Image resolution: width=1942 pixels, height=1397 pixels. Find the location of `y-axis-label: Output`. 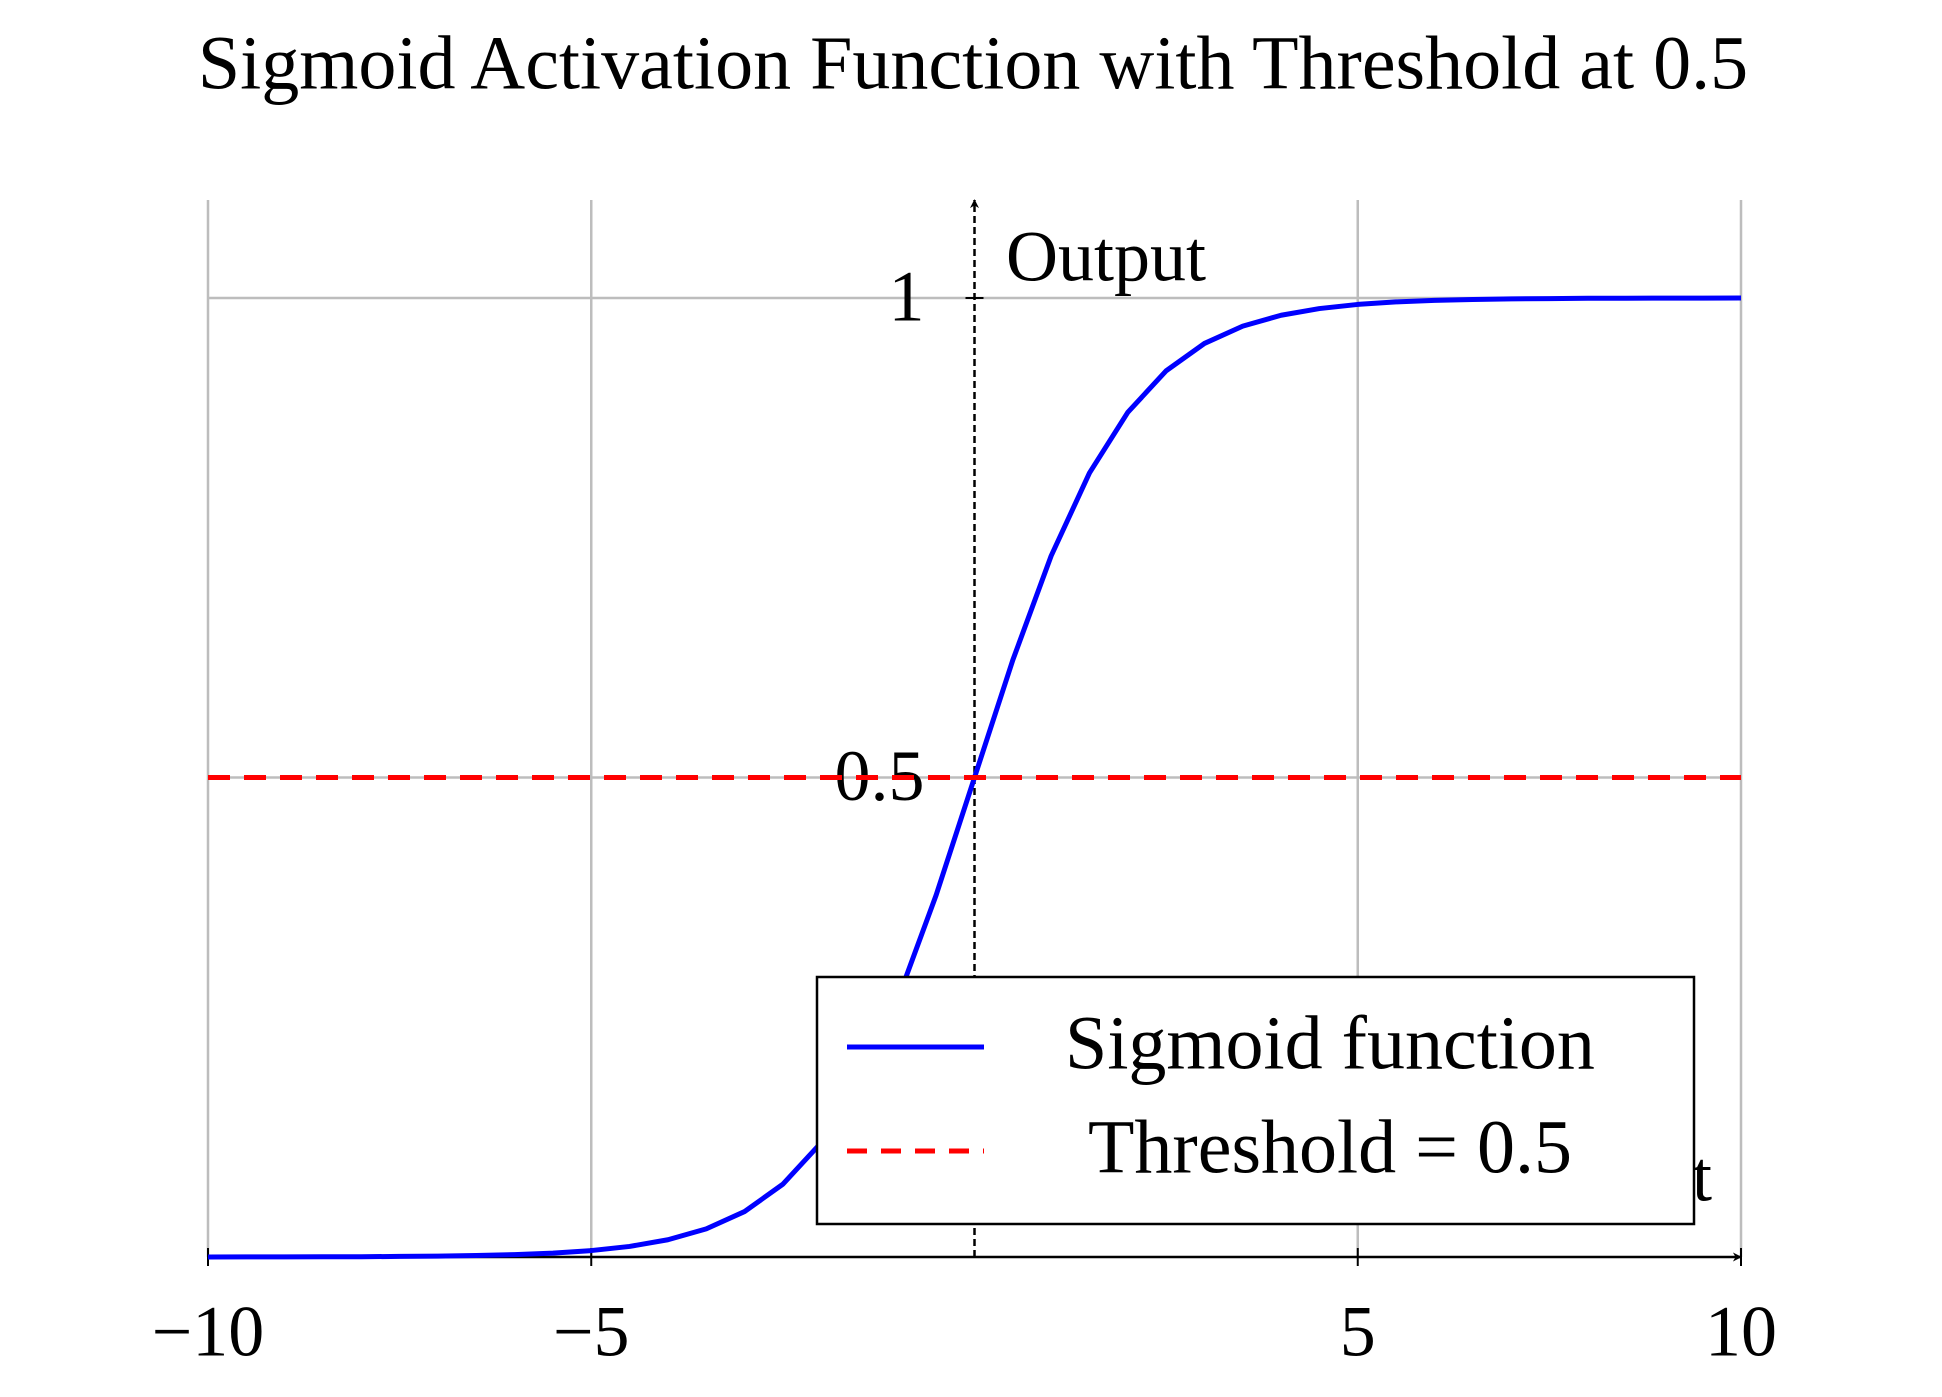

y-axis-label: Output is located at coordinates (1106, 257).